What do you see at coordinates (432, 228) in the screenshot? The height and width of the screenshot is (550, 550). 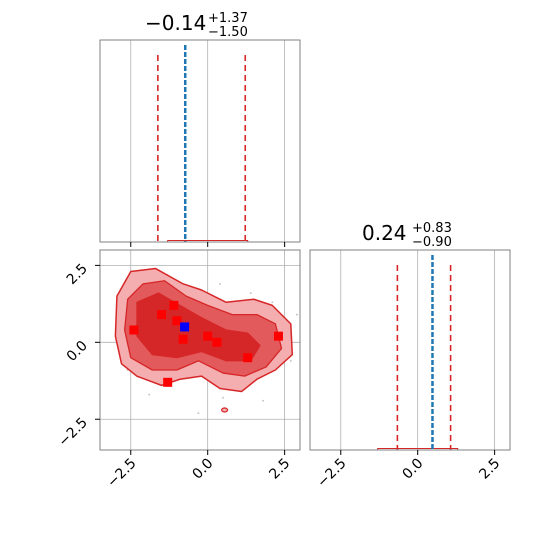 I see `title-plus: +0.83` at bounding box center [432, 228].